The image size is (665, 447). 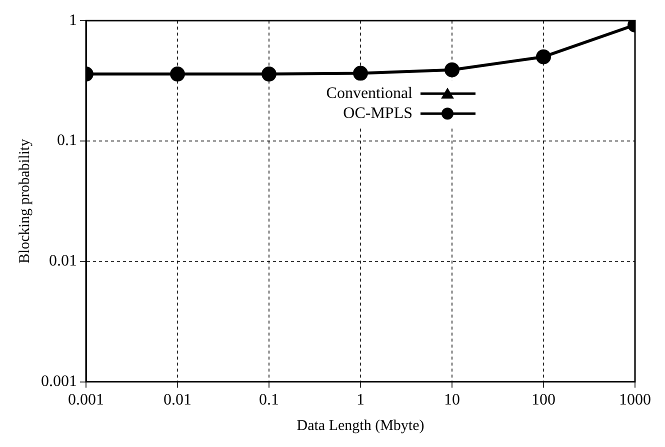 What do you see at coordinates (63, 261) in the screenshot?
I see `y-tick-label: 0.01` at bounding box center [63, 261].